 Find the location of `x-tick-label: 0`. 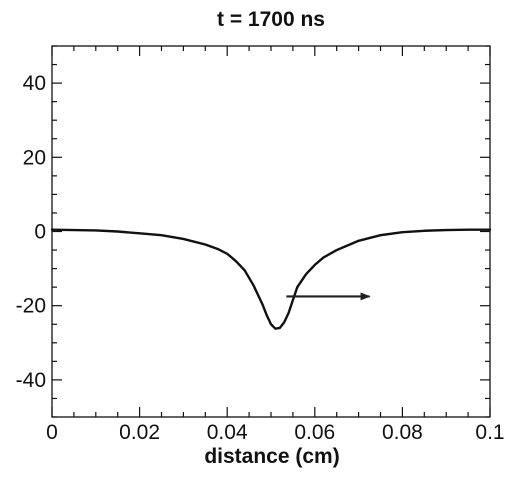

x-tick-label: 0 is located at coordinates (52, 432).